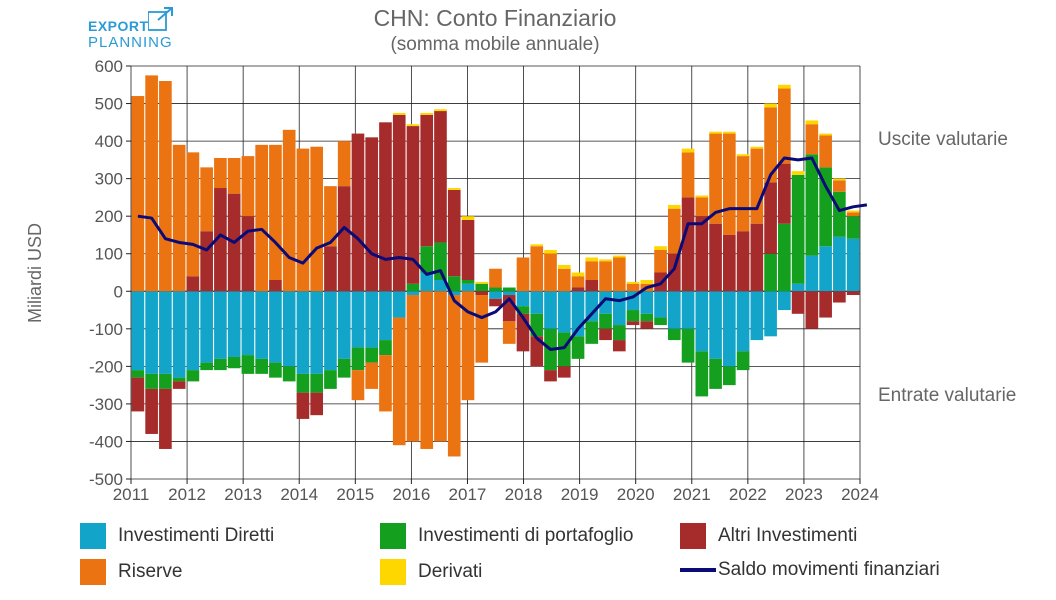 This screenshot has width=1056, height=600. I want to click on x-tick-label: 2012, so click(187, 494).